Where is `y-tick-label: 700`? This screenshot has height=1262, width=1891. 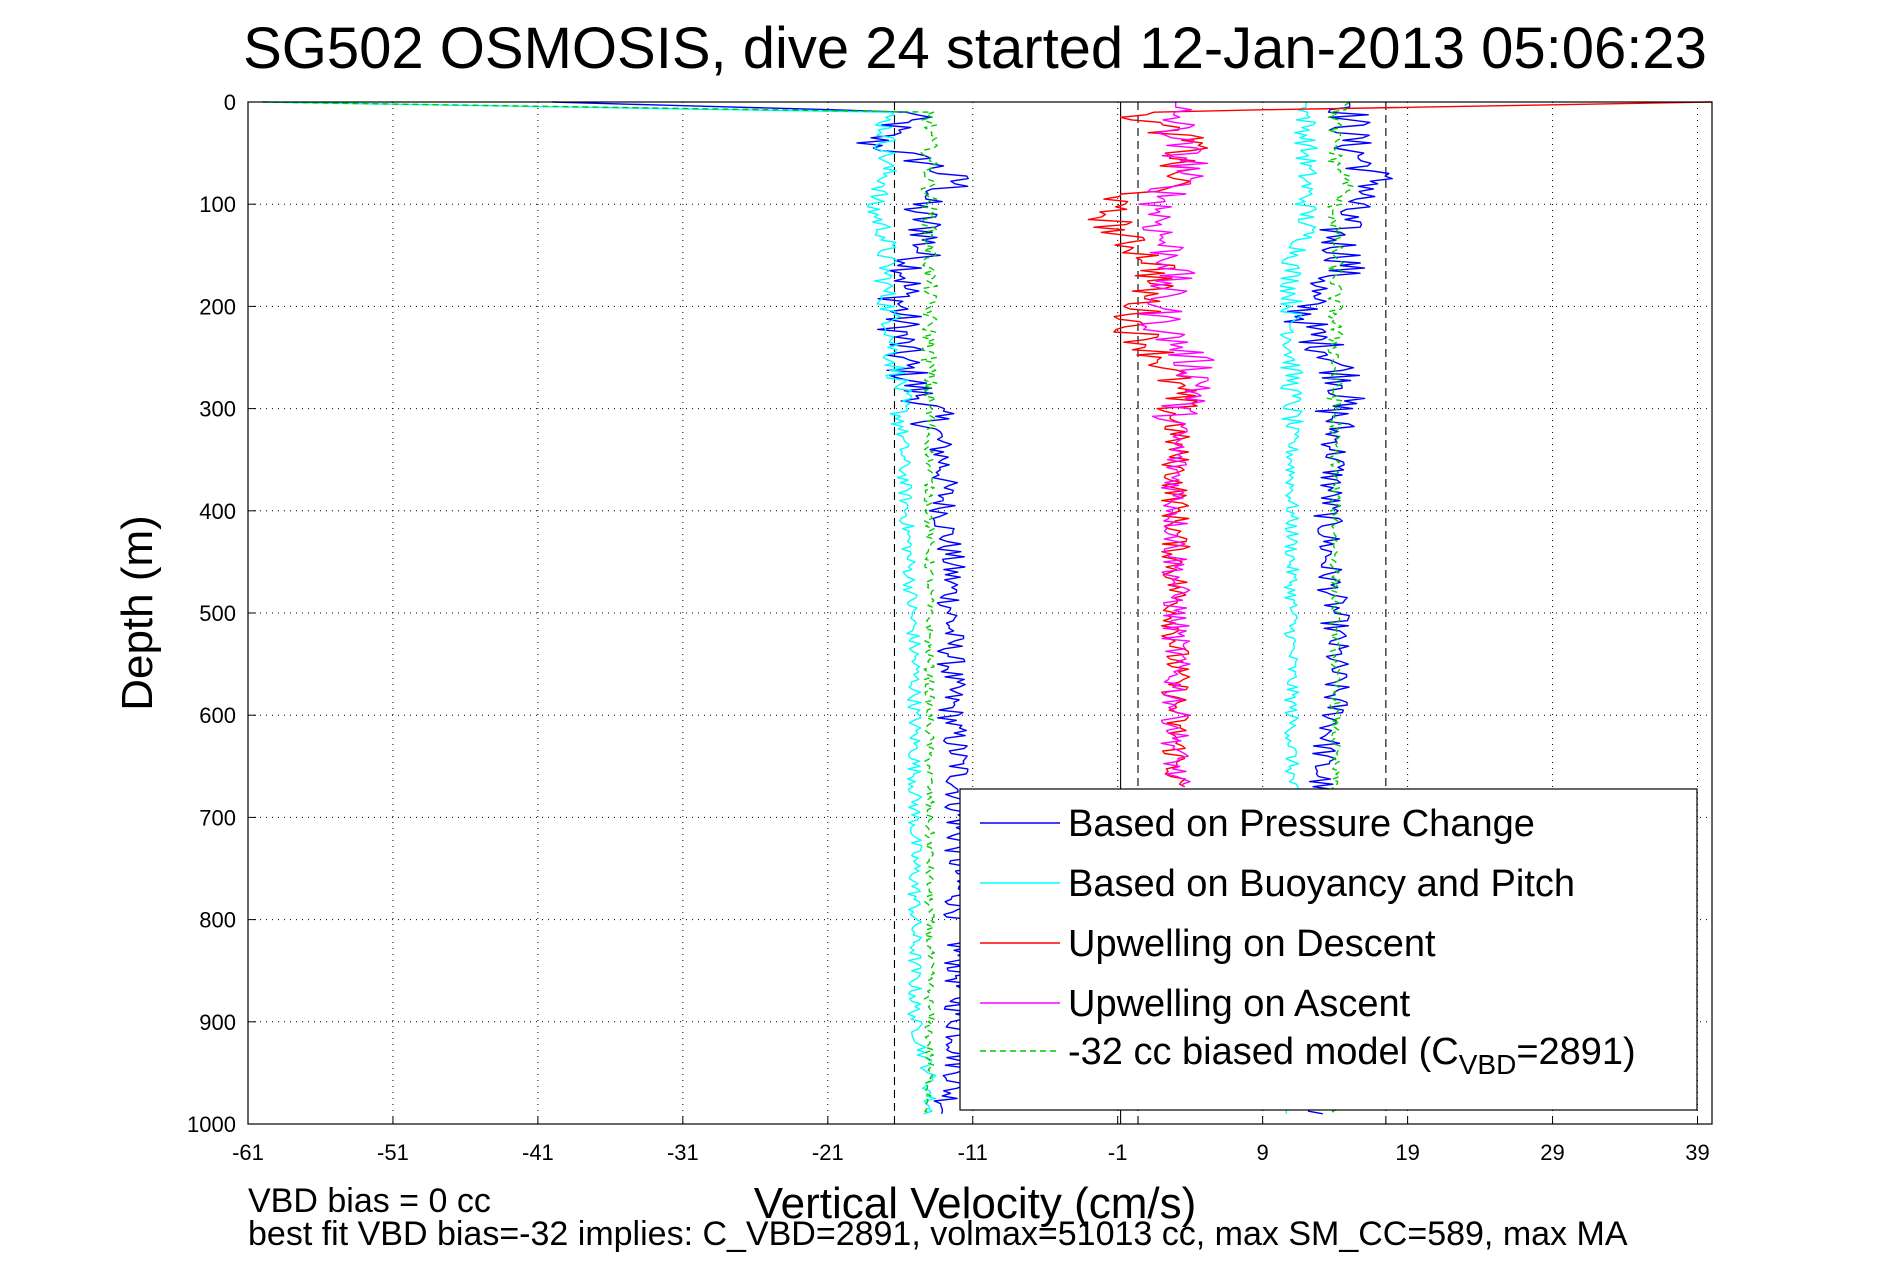
y-tick-label: 700 is located at coordinates (217, 817).